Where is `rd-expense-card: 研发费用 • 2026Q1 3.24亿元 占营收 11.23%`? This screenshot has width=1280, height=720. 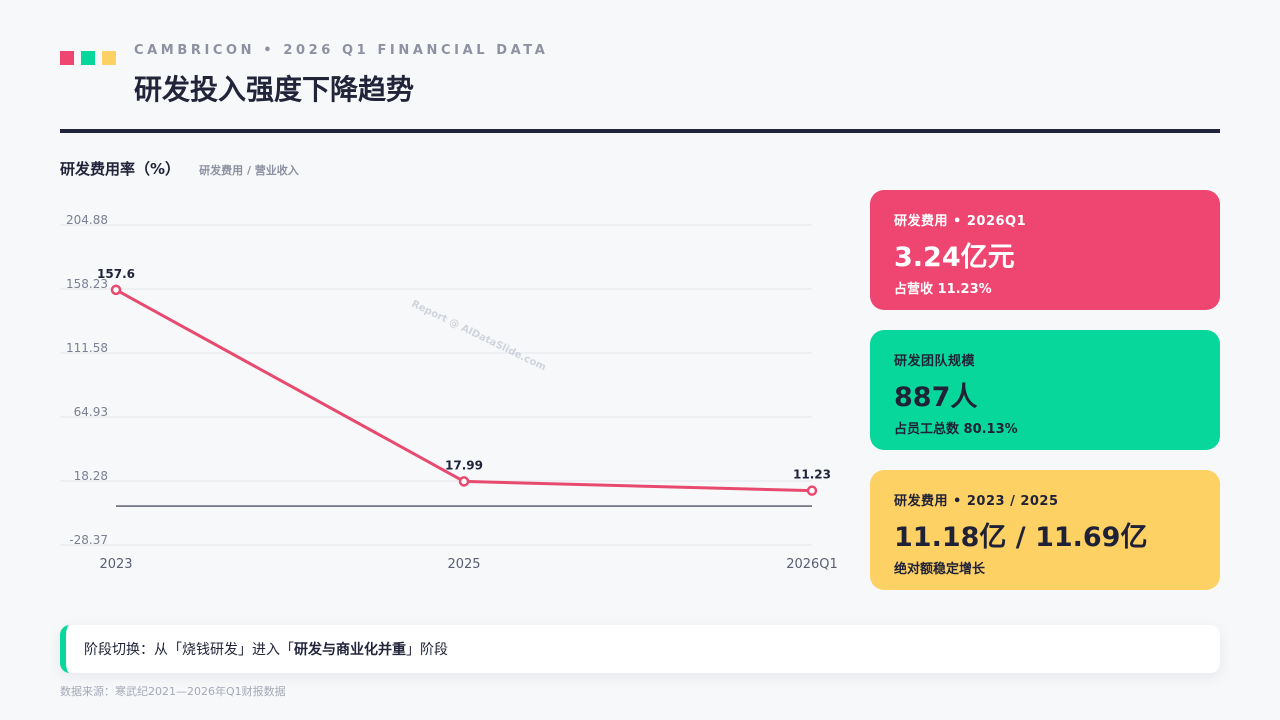 rd-expense-card: 研发费用 • 2026Q1 3.24亿元 占营收 11.23% is located at coordinates (1045, 250).